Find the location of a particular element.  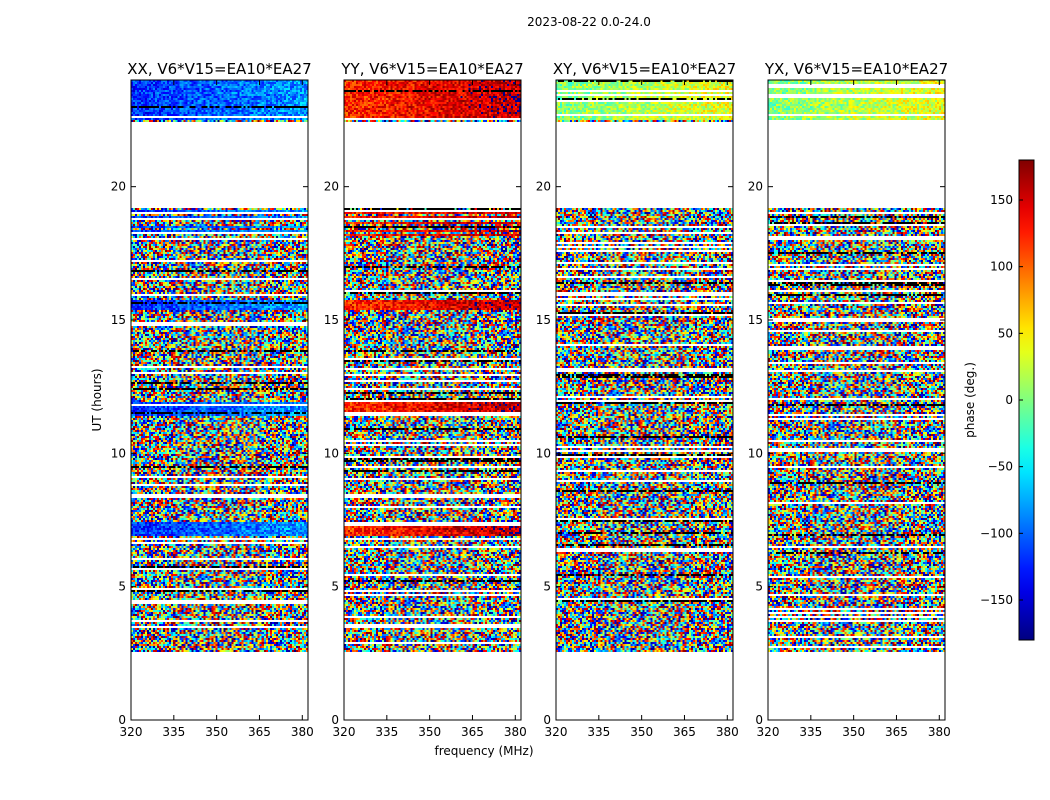

colorbar-label: phase (deg.) is located at coordinates (970, 400).